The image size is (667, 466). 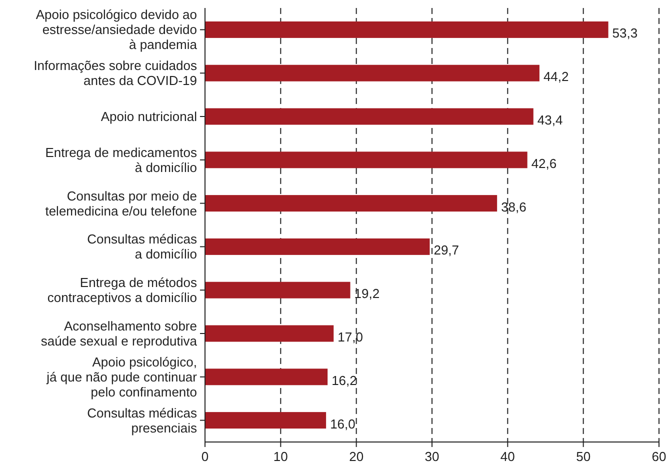 What do you see at coordinates (350, 337) in the screenshot?
I see `data-label: 17,0` at bounding box center [350, 337].